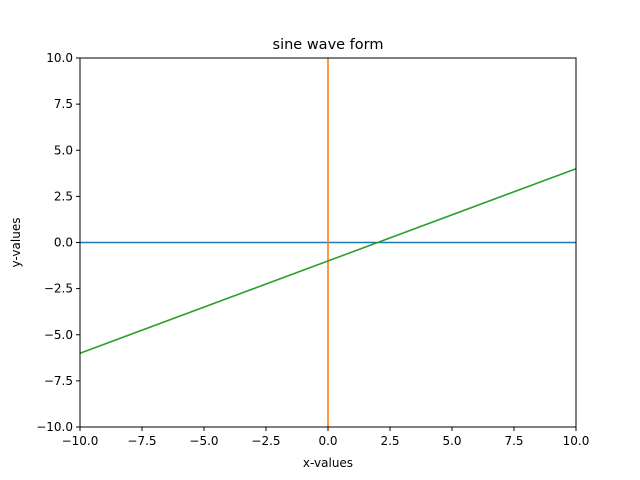 This screenshot has height=480, width=640. What do you see at coordinates (54, 427) in the screenshot?
I see `y-tick-label: −10.0` at bounding box center [54, 427].